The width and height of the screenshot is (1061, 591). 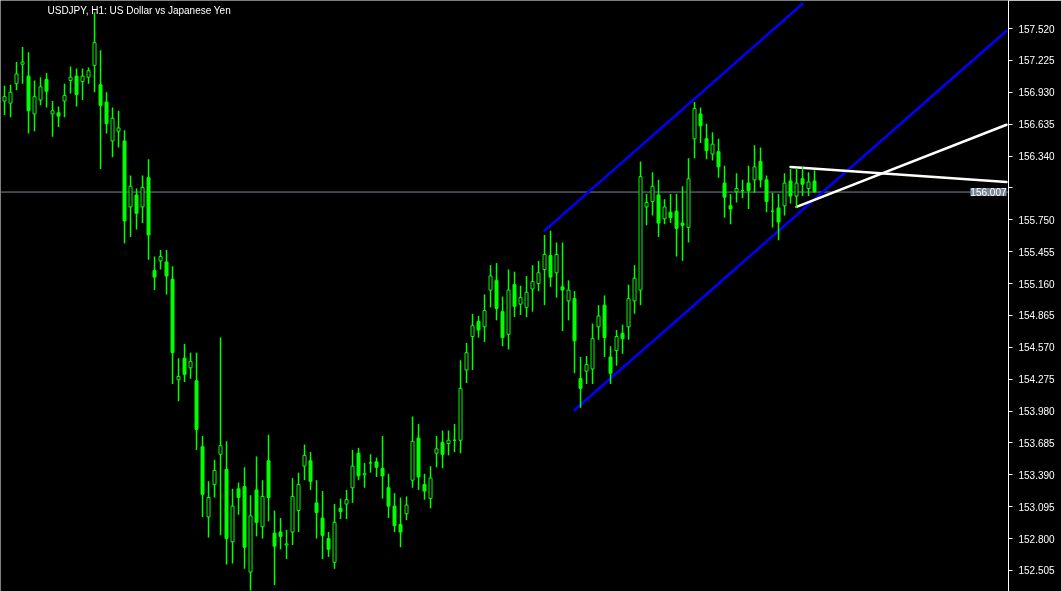 I want to click on y-tick-label: 156.340, so click(x=1037, y=157).